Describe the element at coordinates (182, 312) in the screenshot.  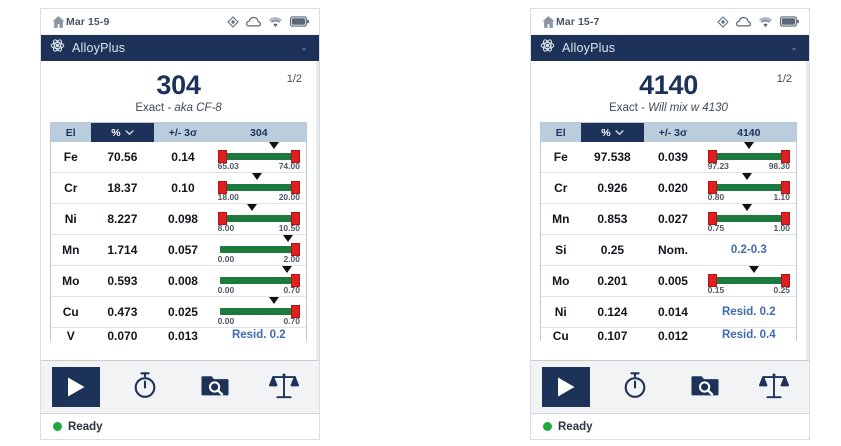
I see `cell-sigma: 0.025` at that location.